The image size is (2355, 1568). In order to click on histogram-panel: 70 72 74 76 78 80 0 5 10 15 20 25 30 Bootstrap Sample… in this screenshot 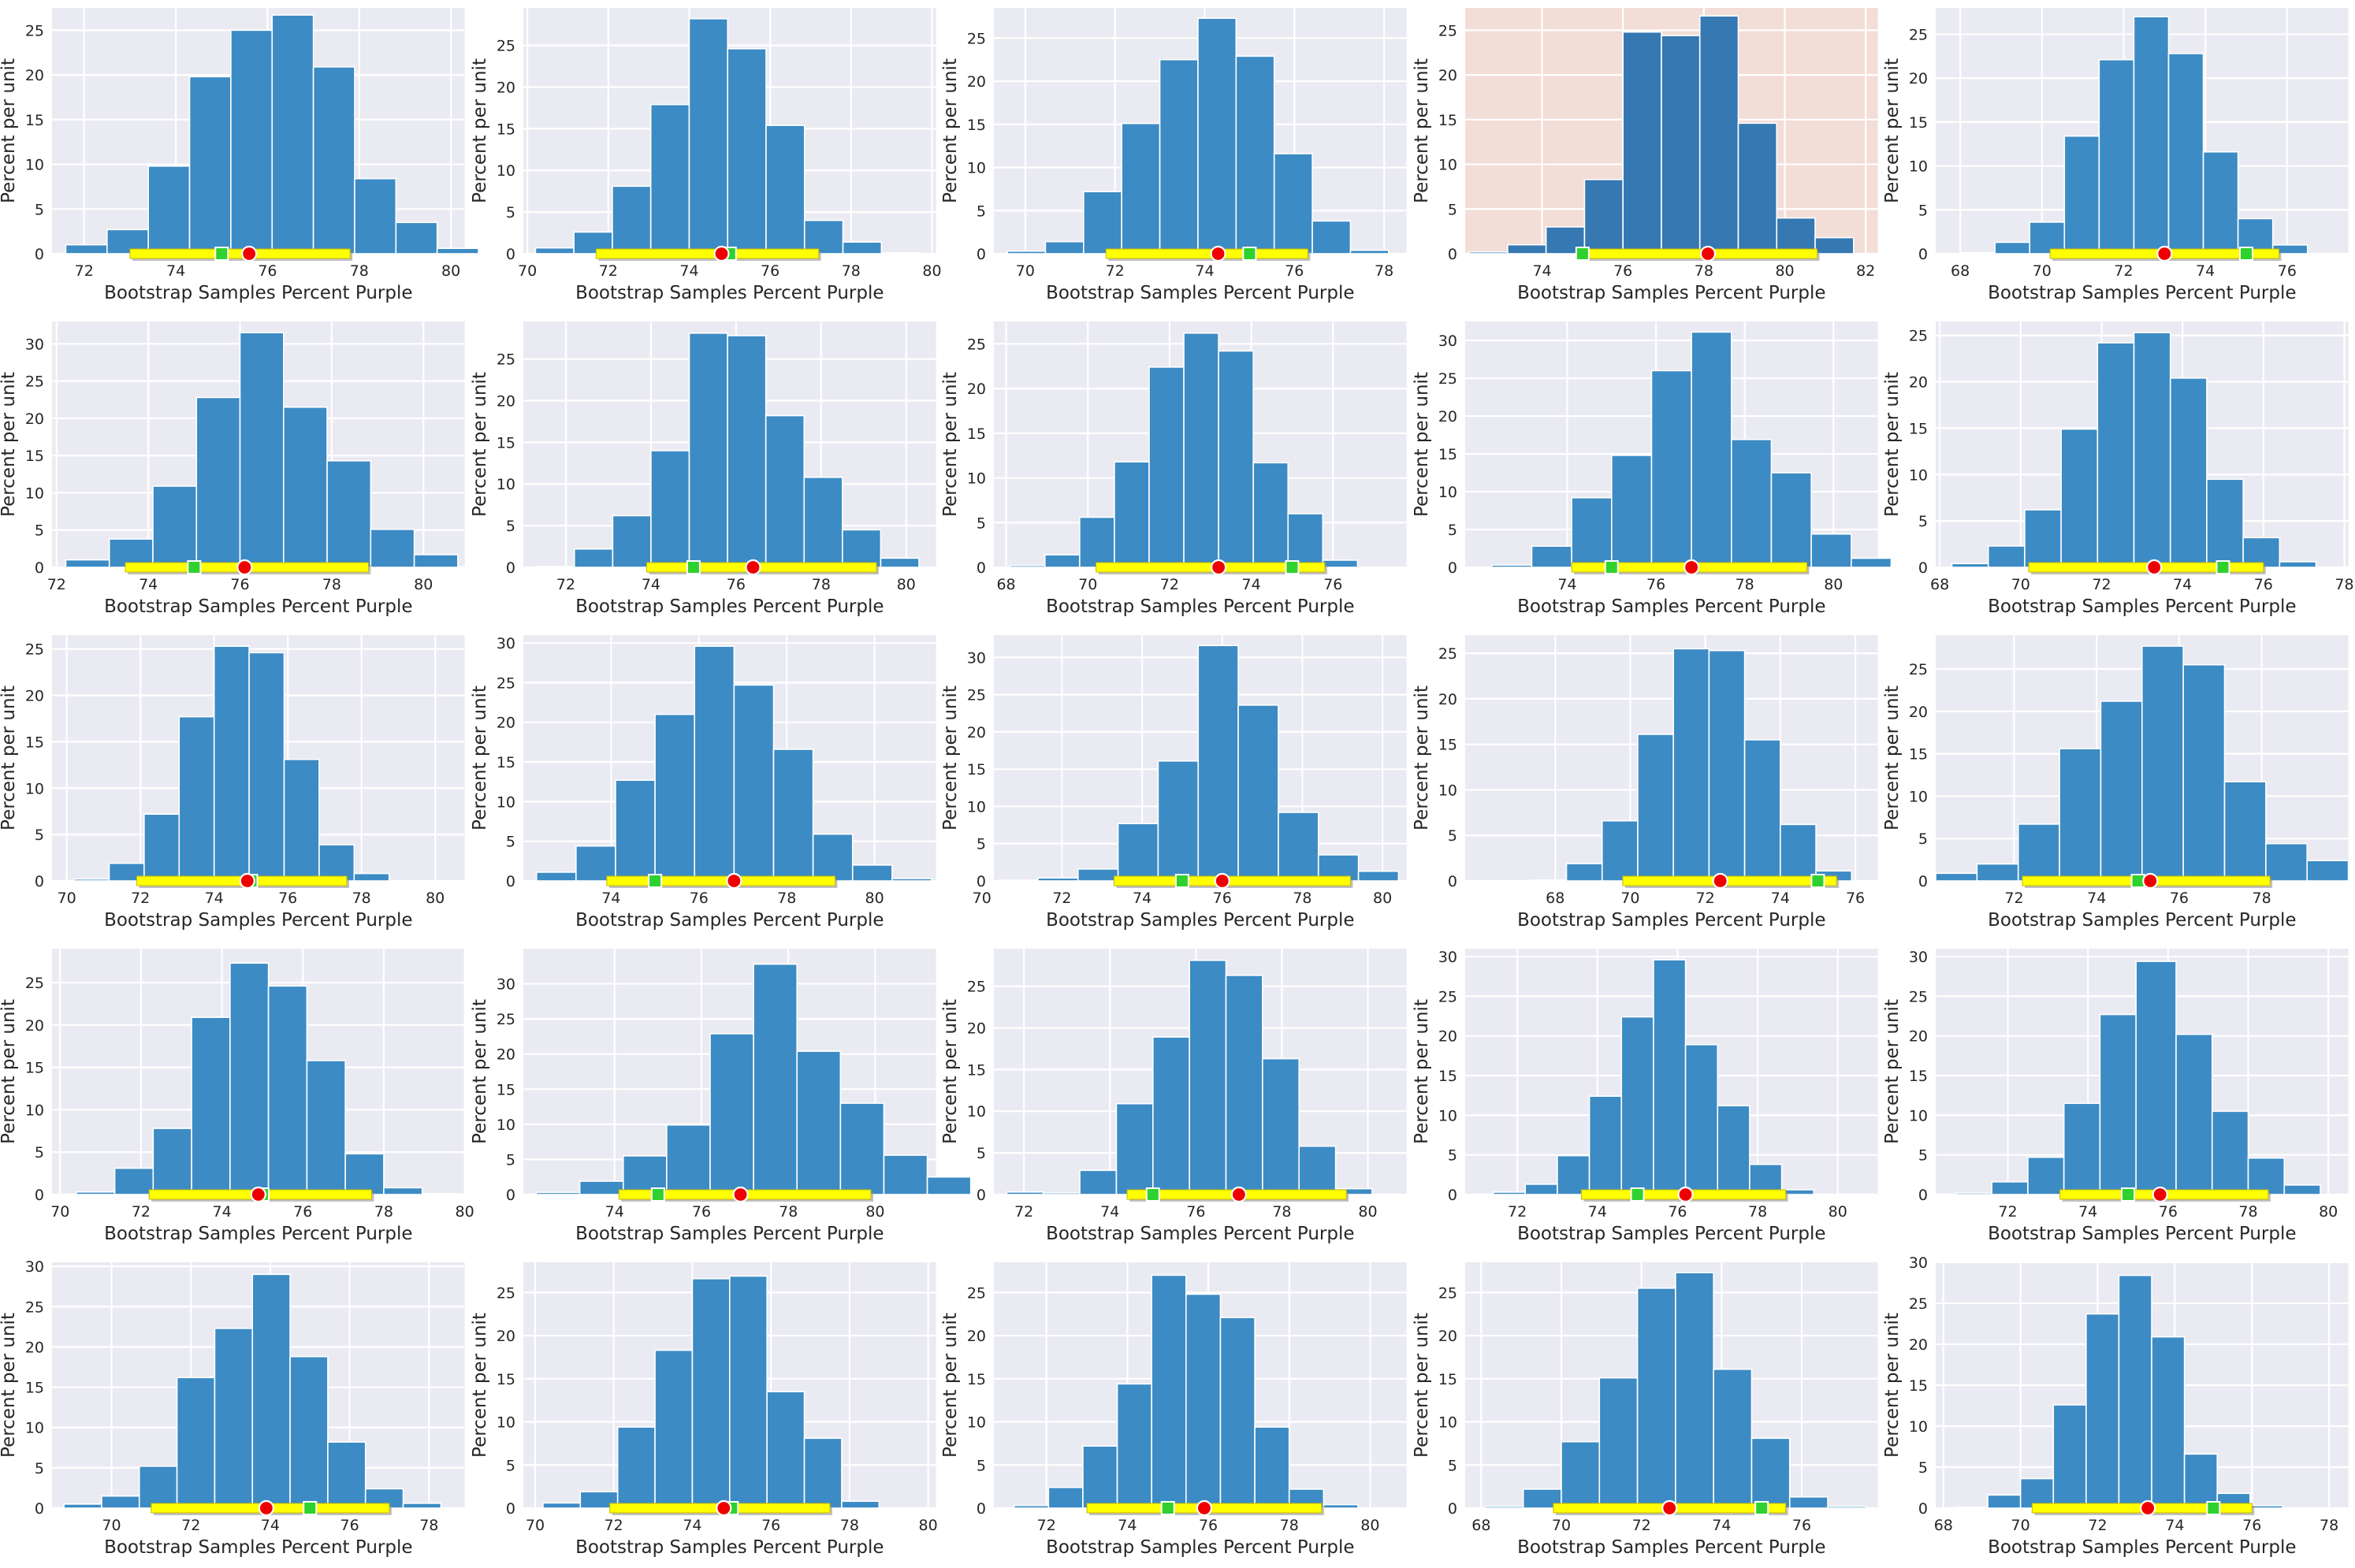, I will do `click(1173, 783)`.